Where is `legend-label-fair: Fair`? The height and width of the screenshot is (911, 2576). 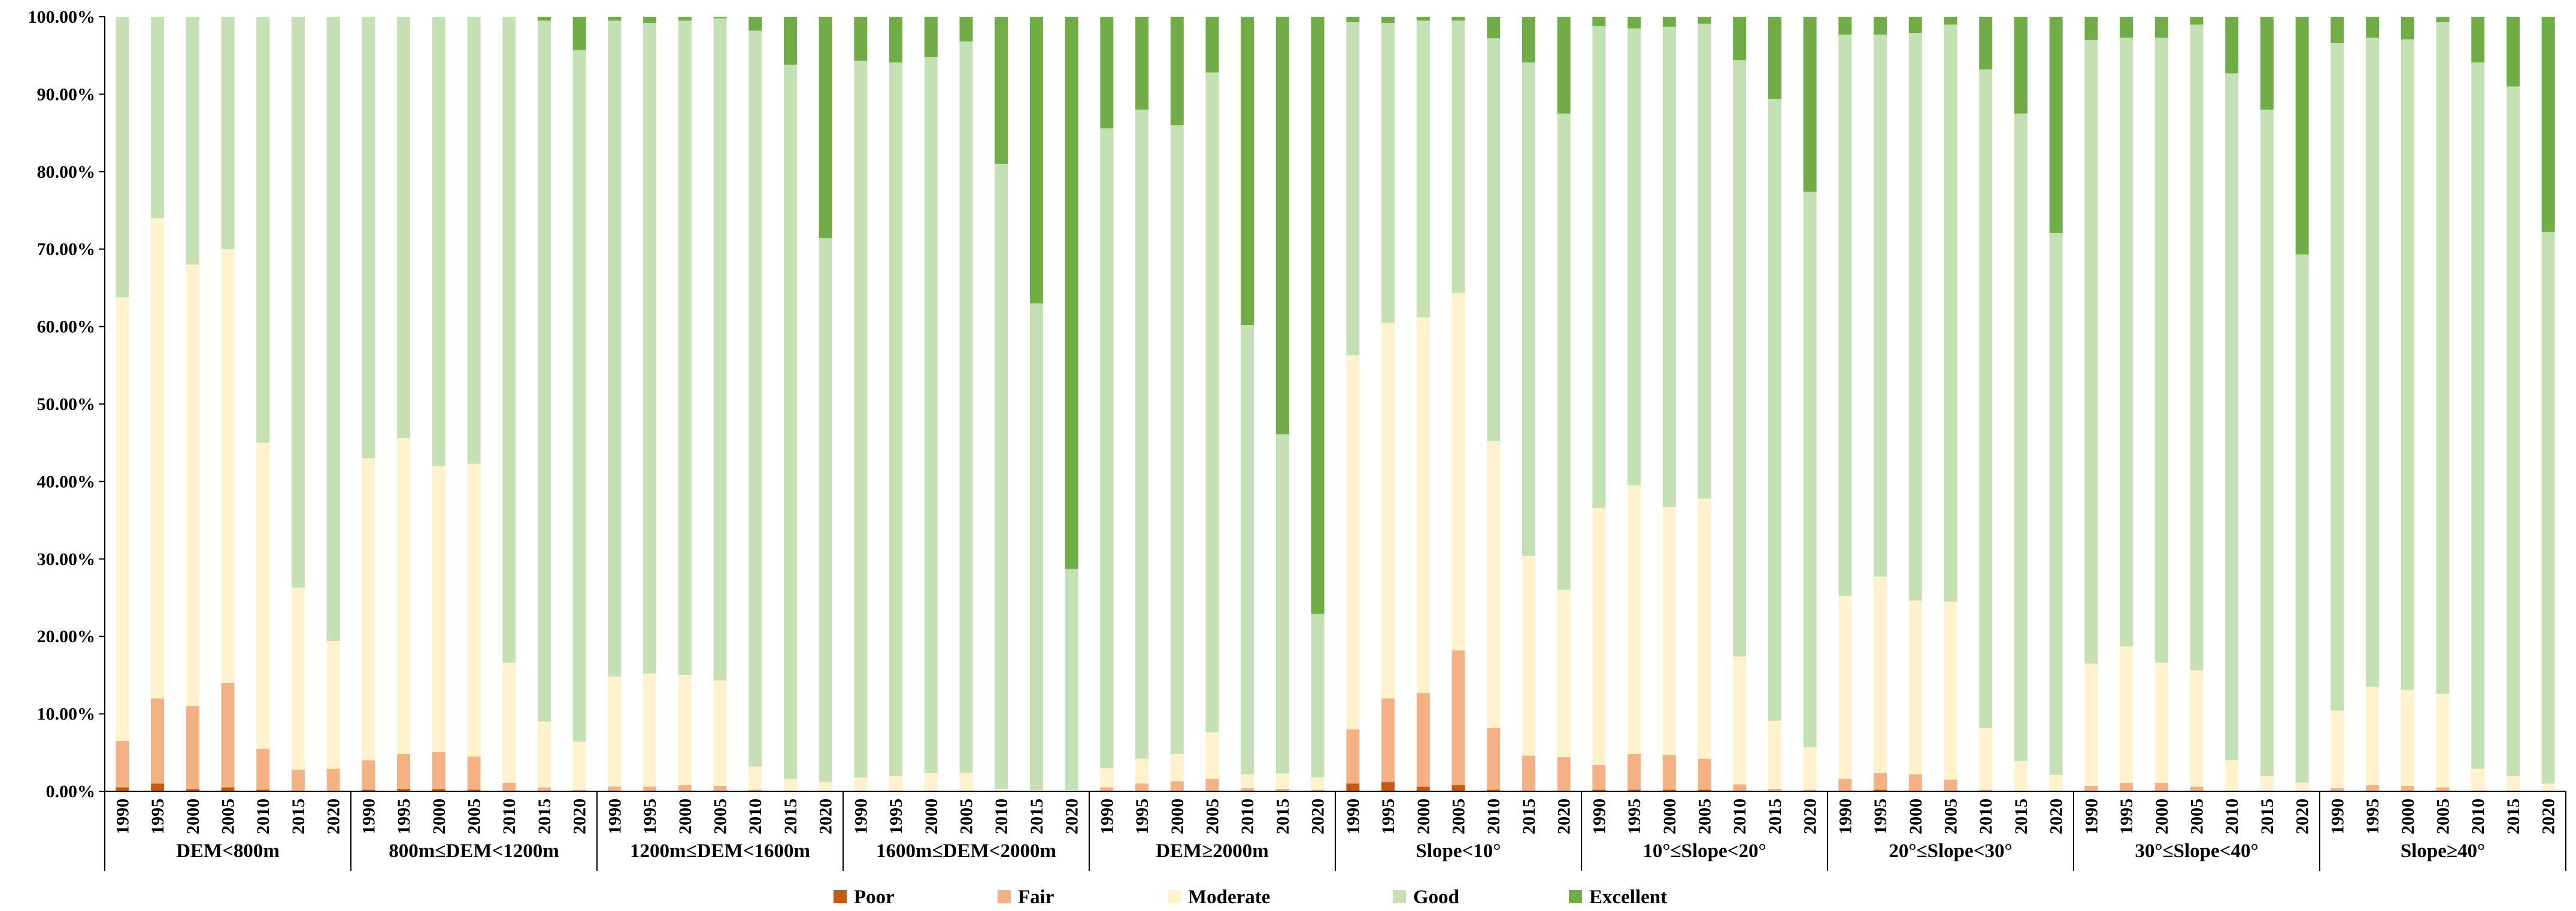 legend-label-fair: Fair is located at coordinates (1036, 897).